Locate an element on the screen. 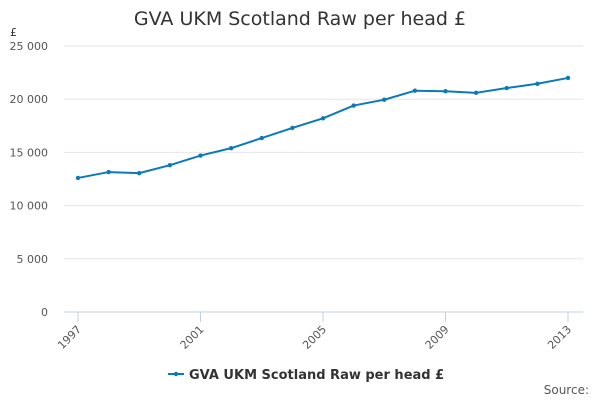  data-point-2001 is located at coordinates (200, 155).